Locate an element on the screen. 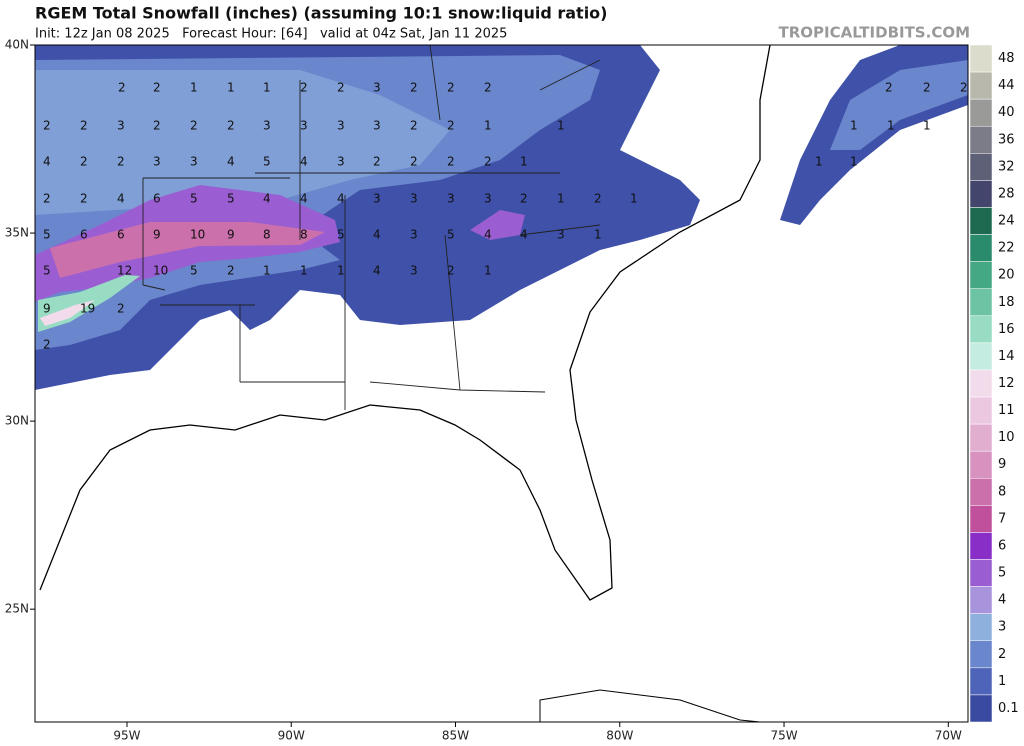 Image resolution: width=1024 pixels, height=746 pixels. lat-tick-label: 30N is located at coordinates (17, 421).